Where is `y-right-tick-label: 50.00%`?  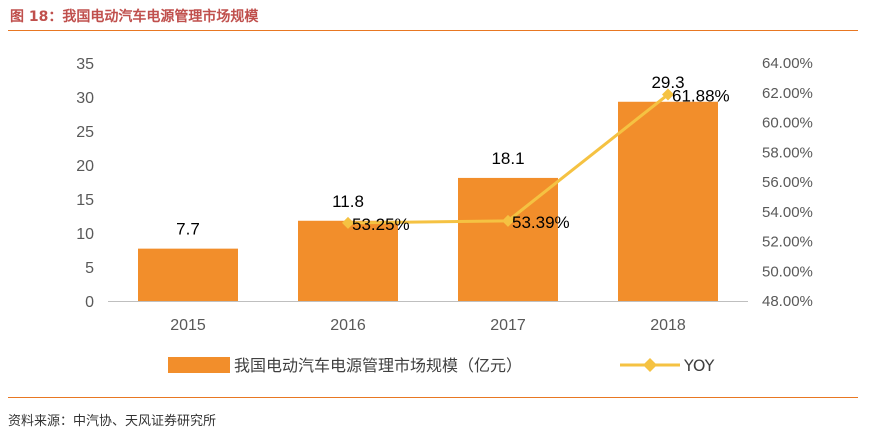 y-right-tick-label: 50.00% is located at coordinates (787, 271).